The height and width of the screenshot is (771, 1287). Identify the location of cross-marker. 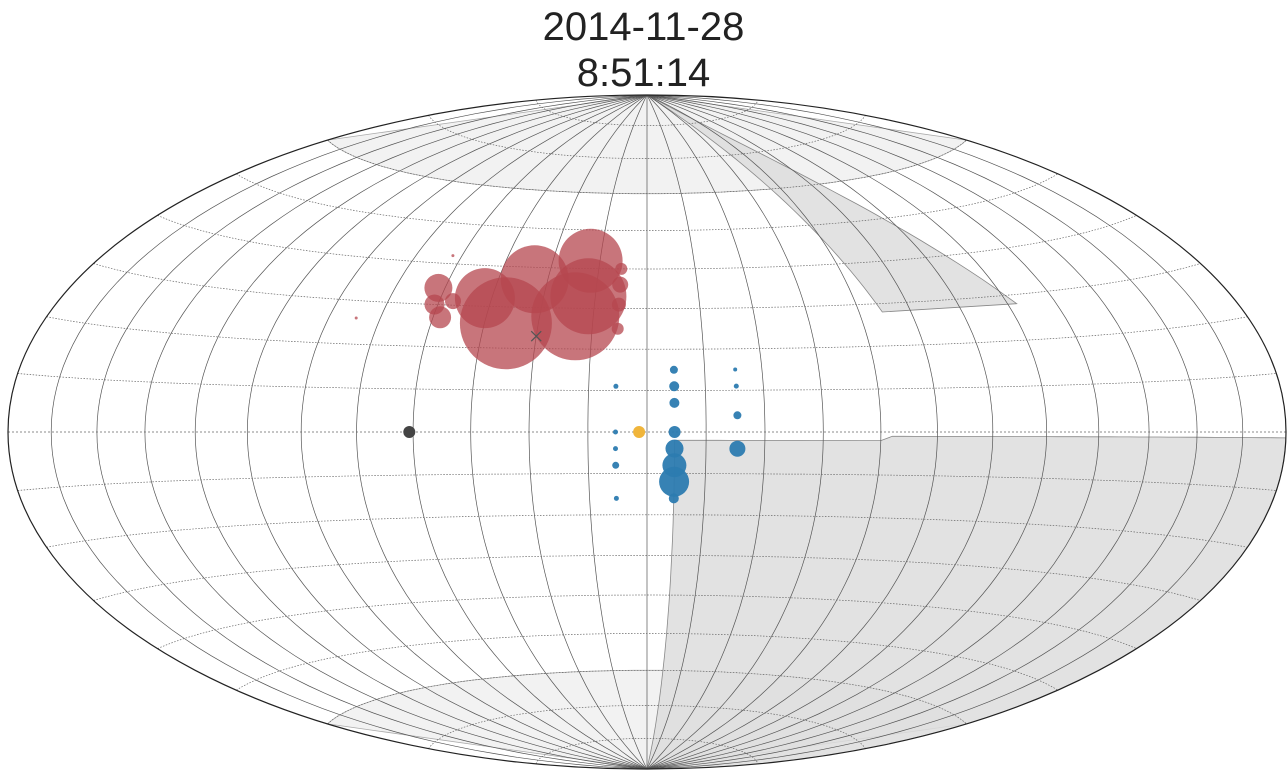
(536, 336).